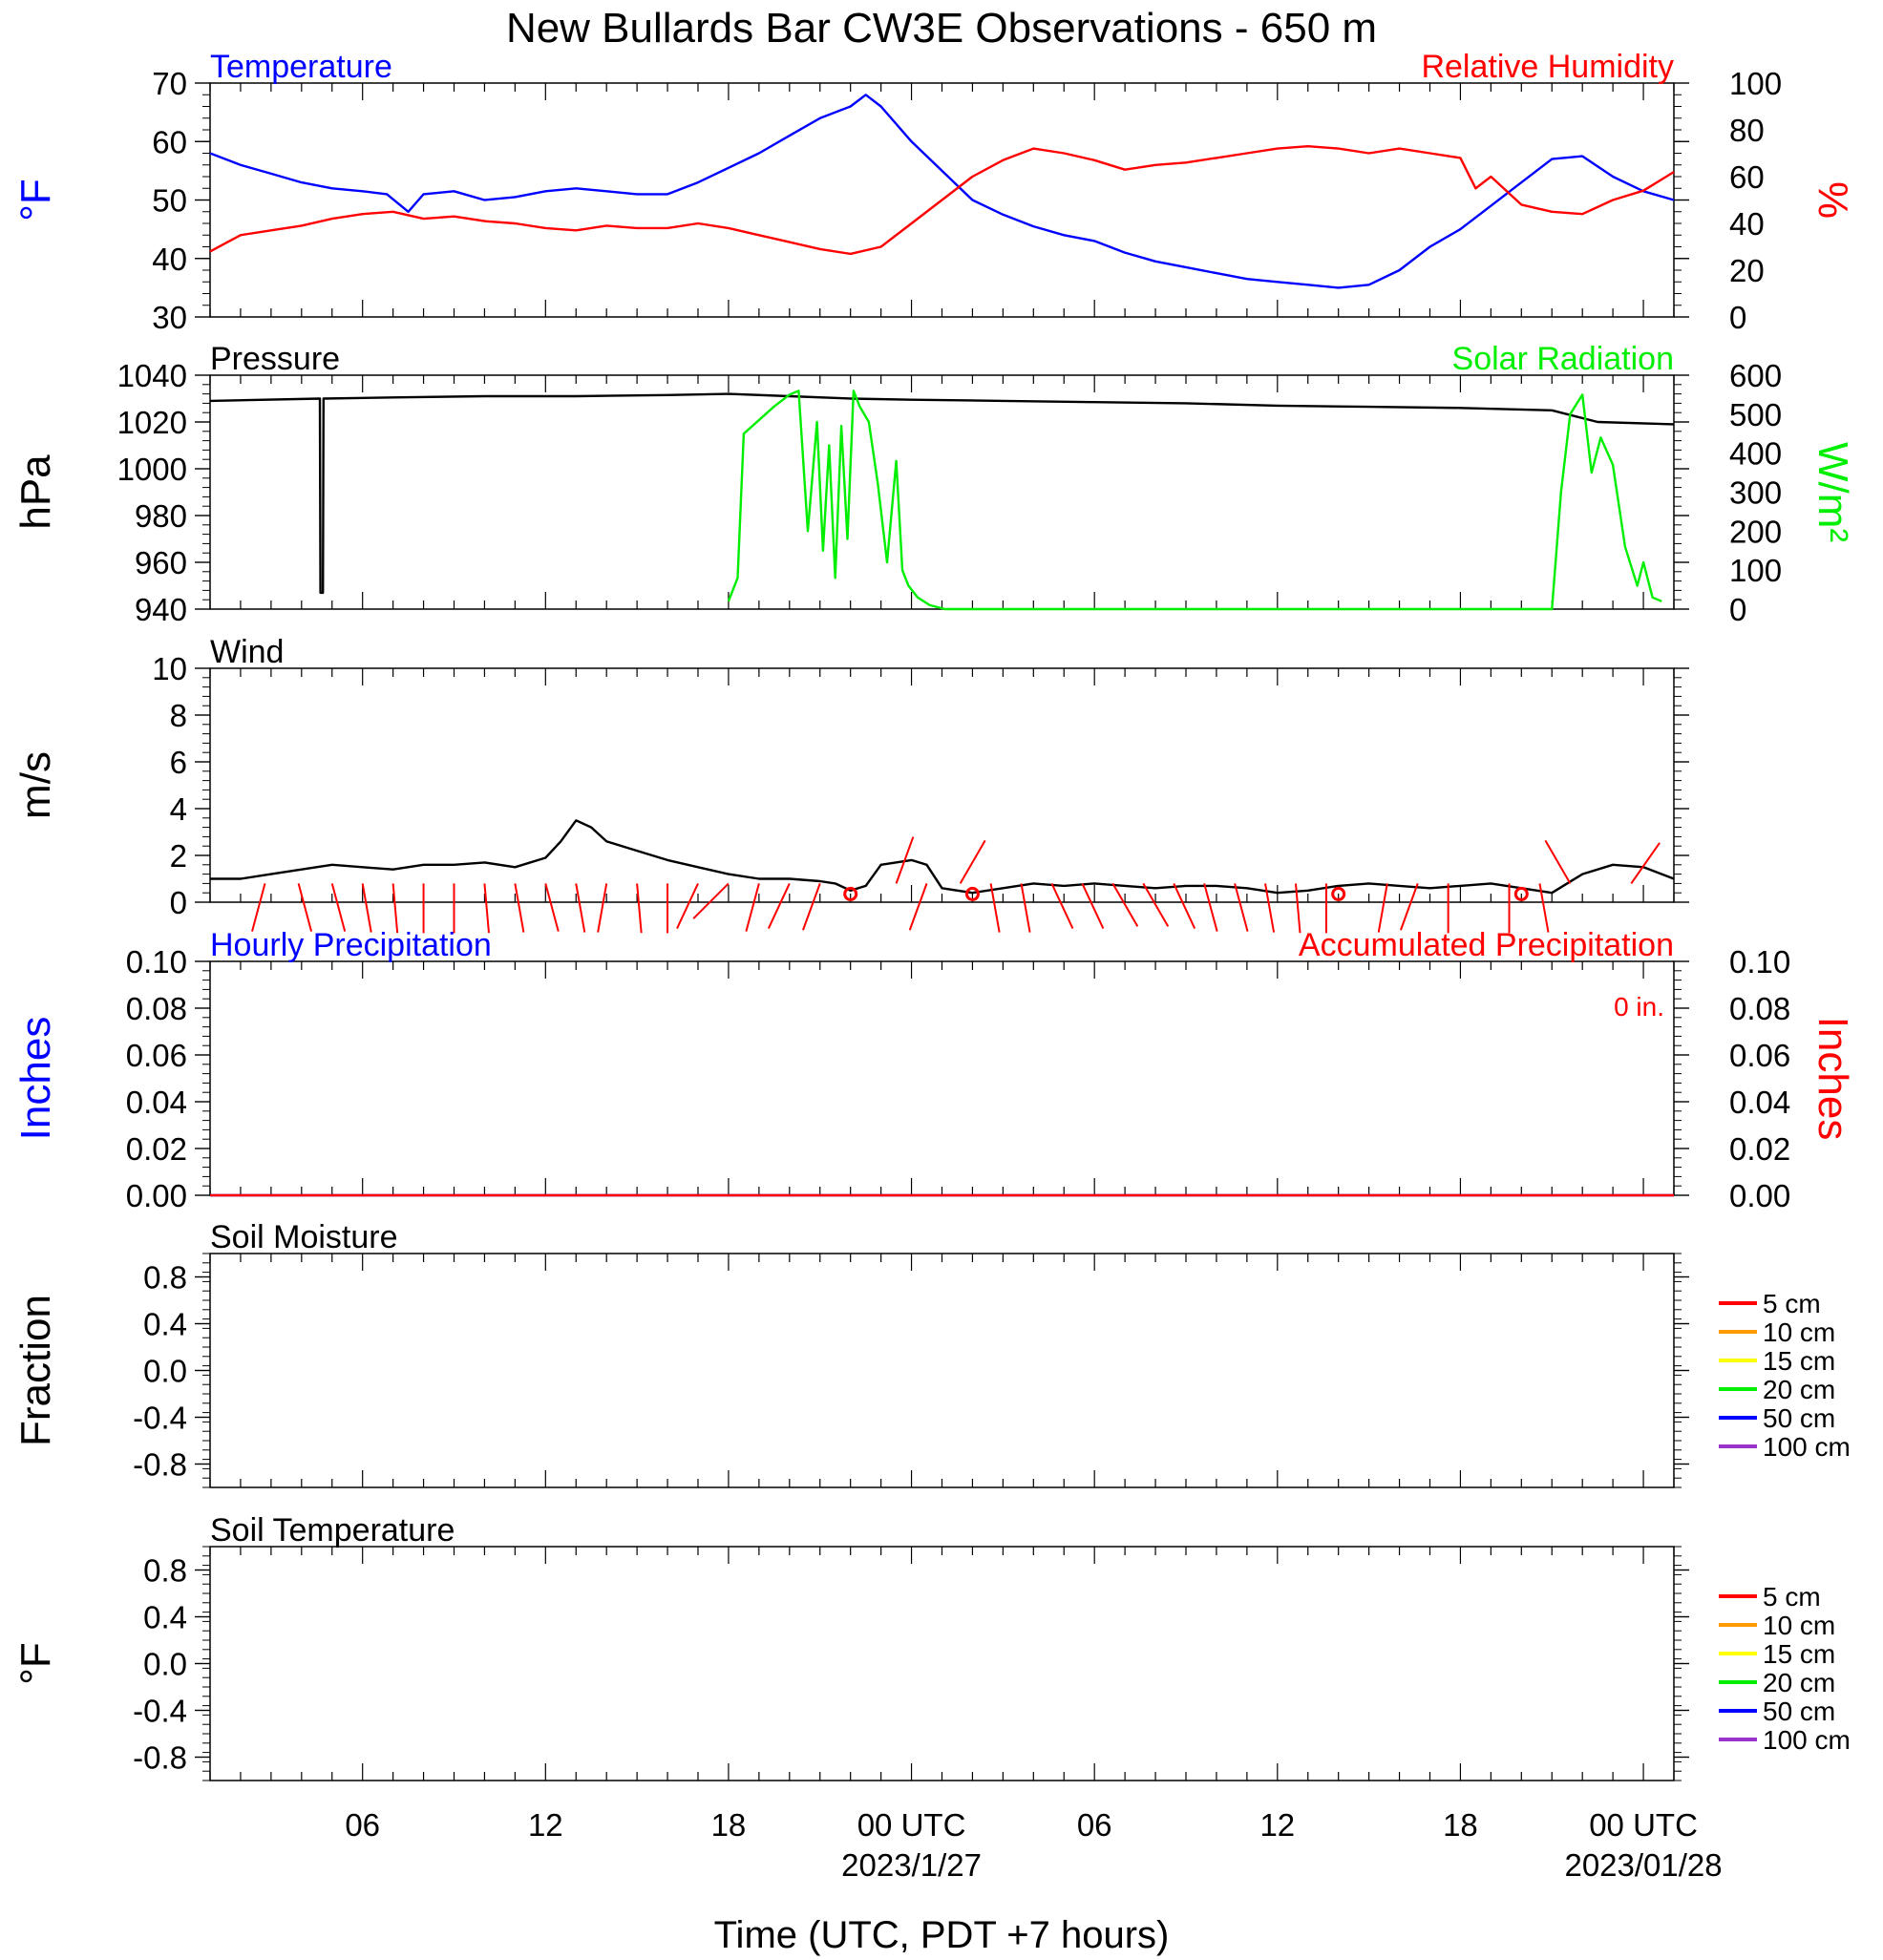  Describe the element at coordinates (1460, 1825) in the screenshot. I see `x-tick-label: 18` at that location.